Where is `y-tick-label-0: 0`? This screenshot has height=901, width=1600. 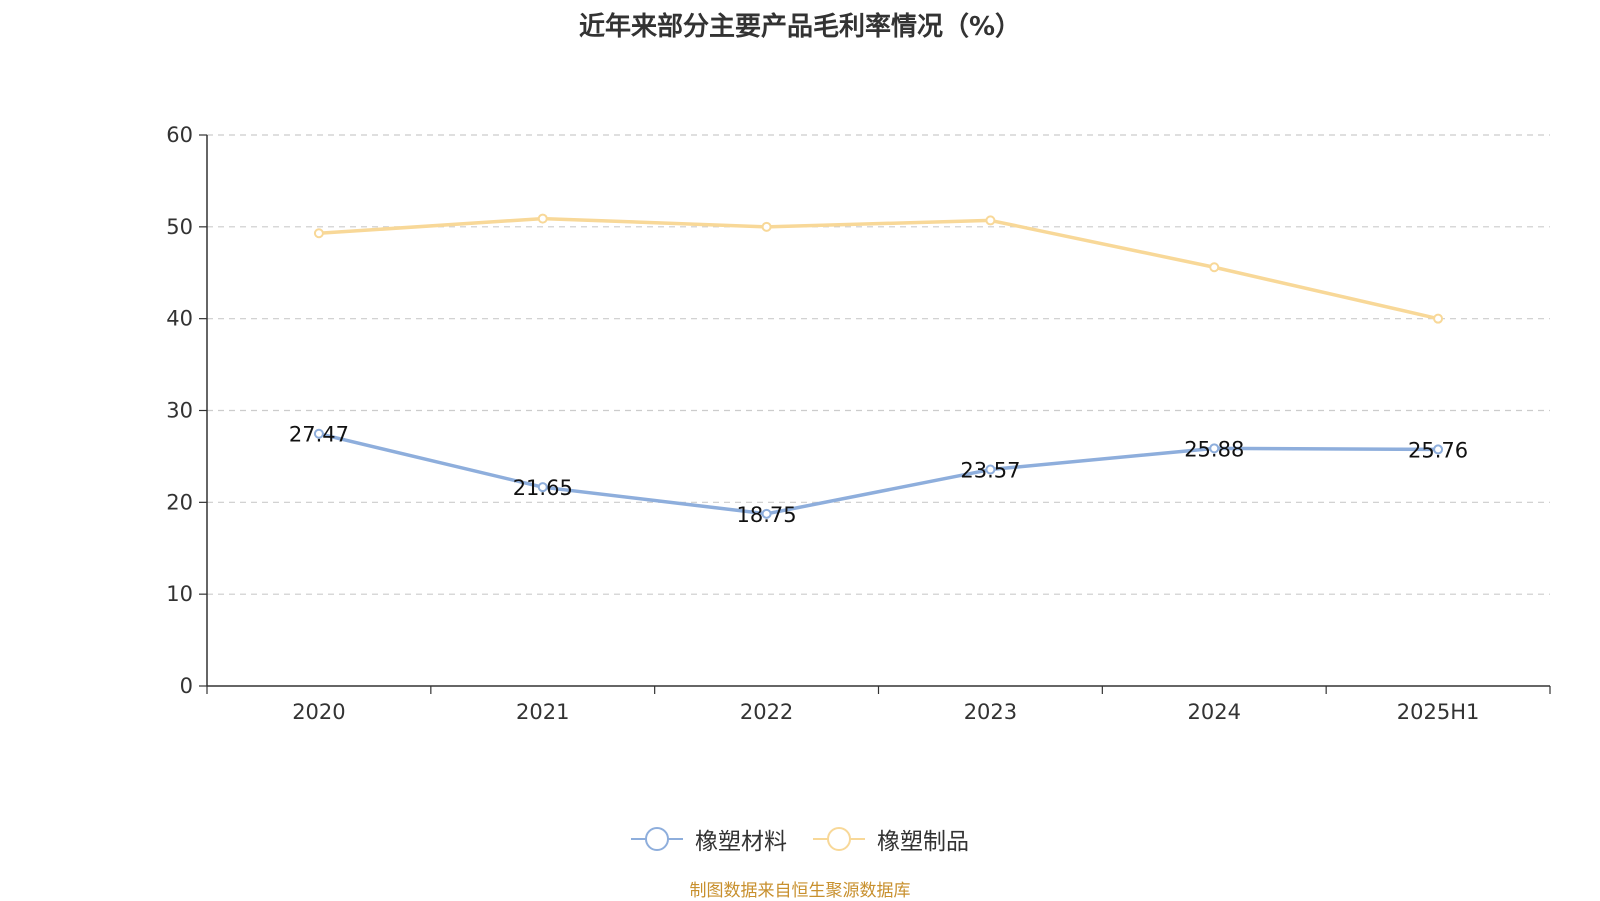
y-tick-label-0: 0 is located at coordinates (186, 686).